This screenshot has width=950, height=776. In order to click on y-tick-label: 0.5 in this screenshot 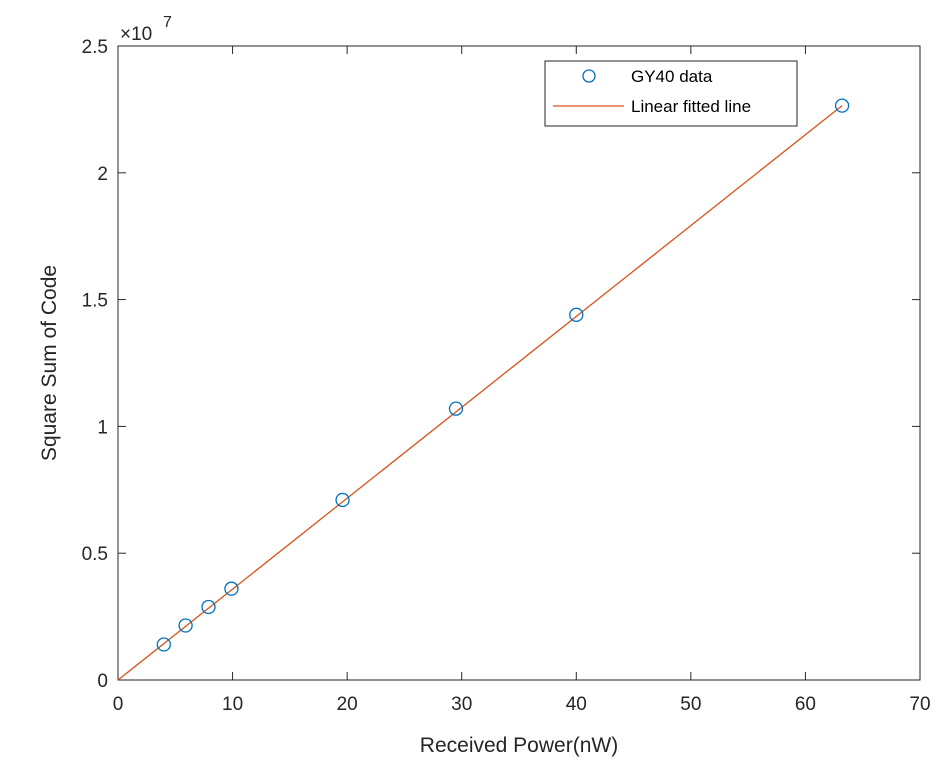, I will do `click(95, 554)`.